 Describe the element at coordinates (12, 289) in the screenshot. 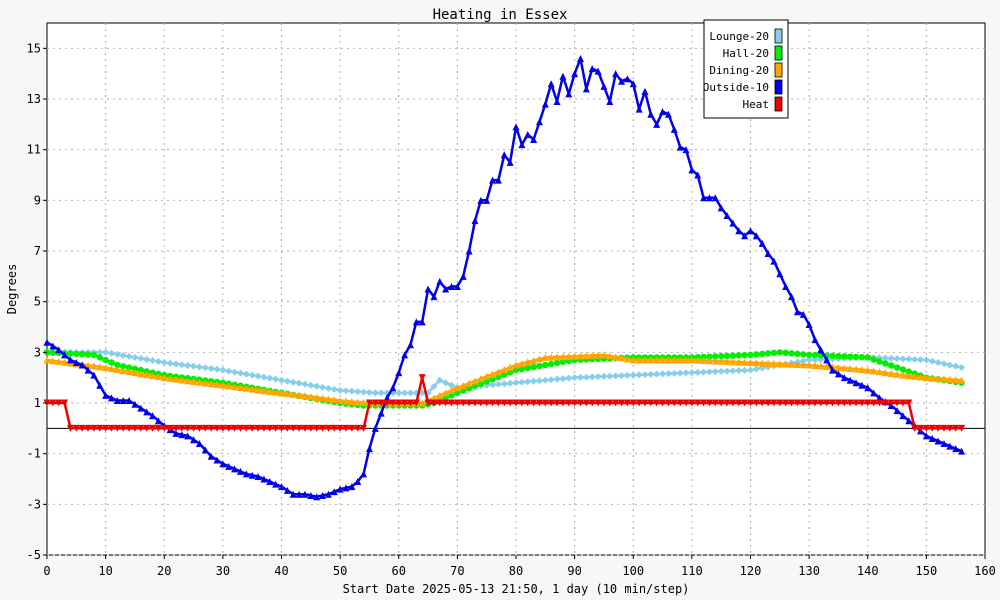

I see `y-axis-label: Degrees` at that location.